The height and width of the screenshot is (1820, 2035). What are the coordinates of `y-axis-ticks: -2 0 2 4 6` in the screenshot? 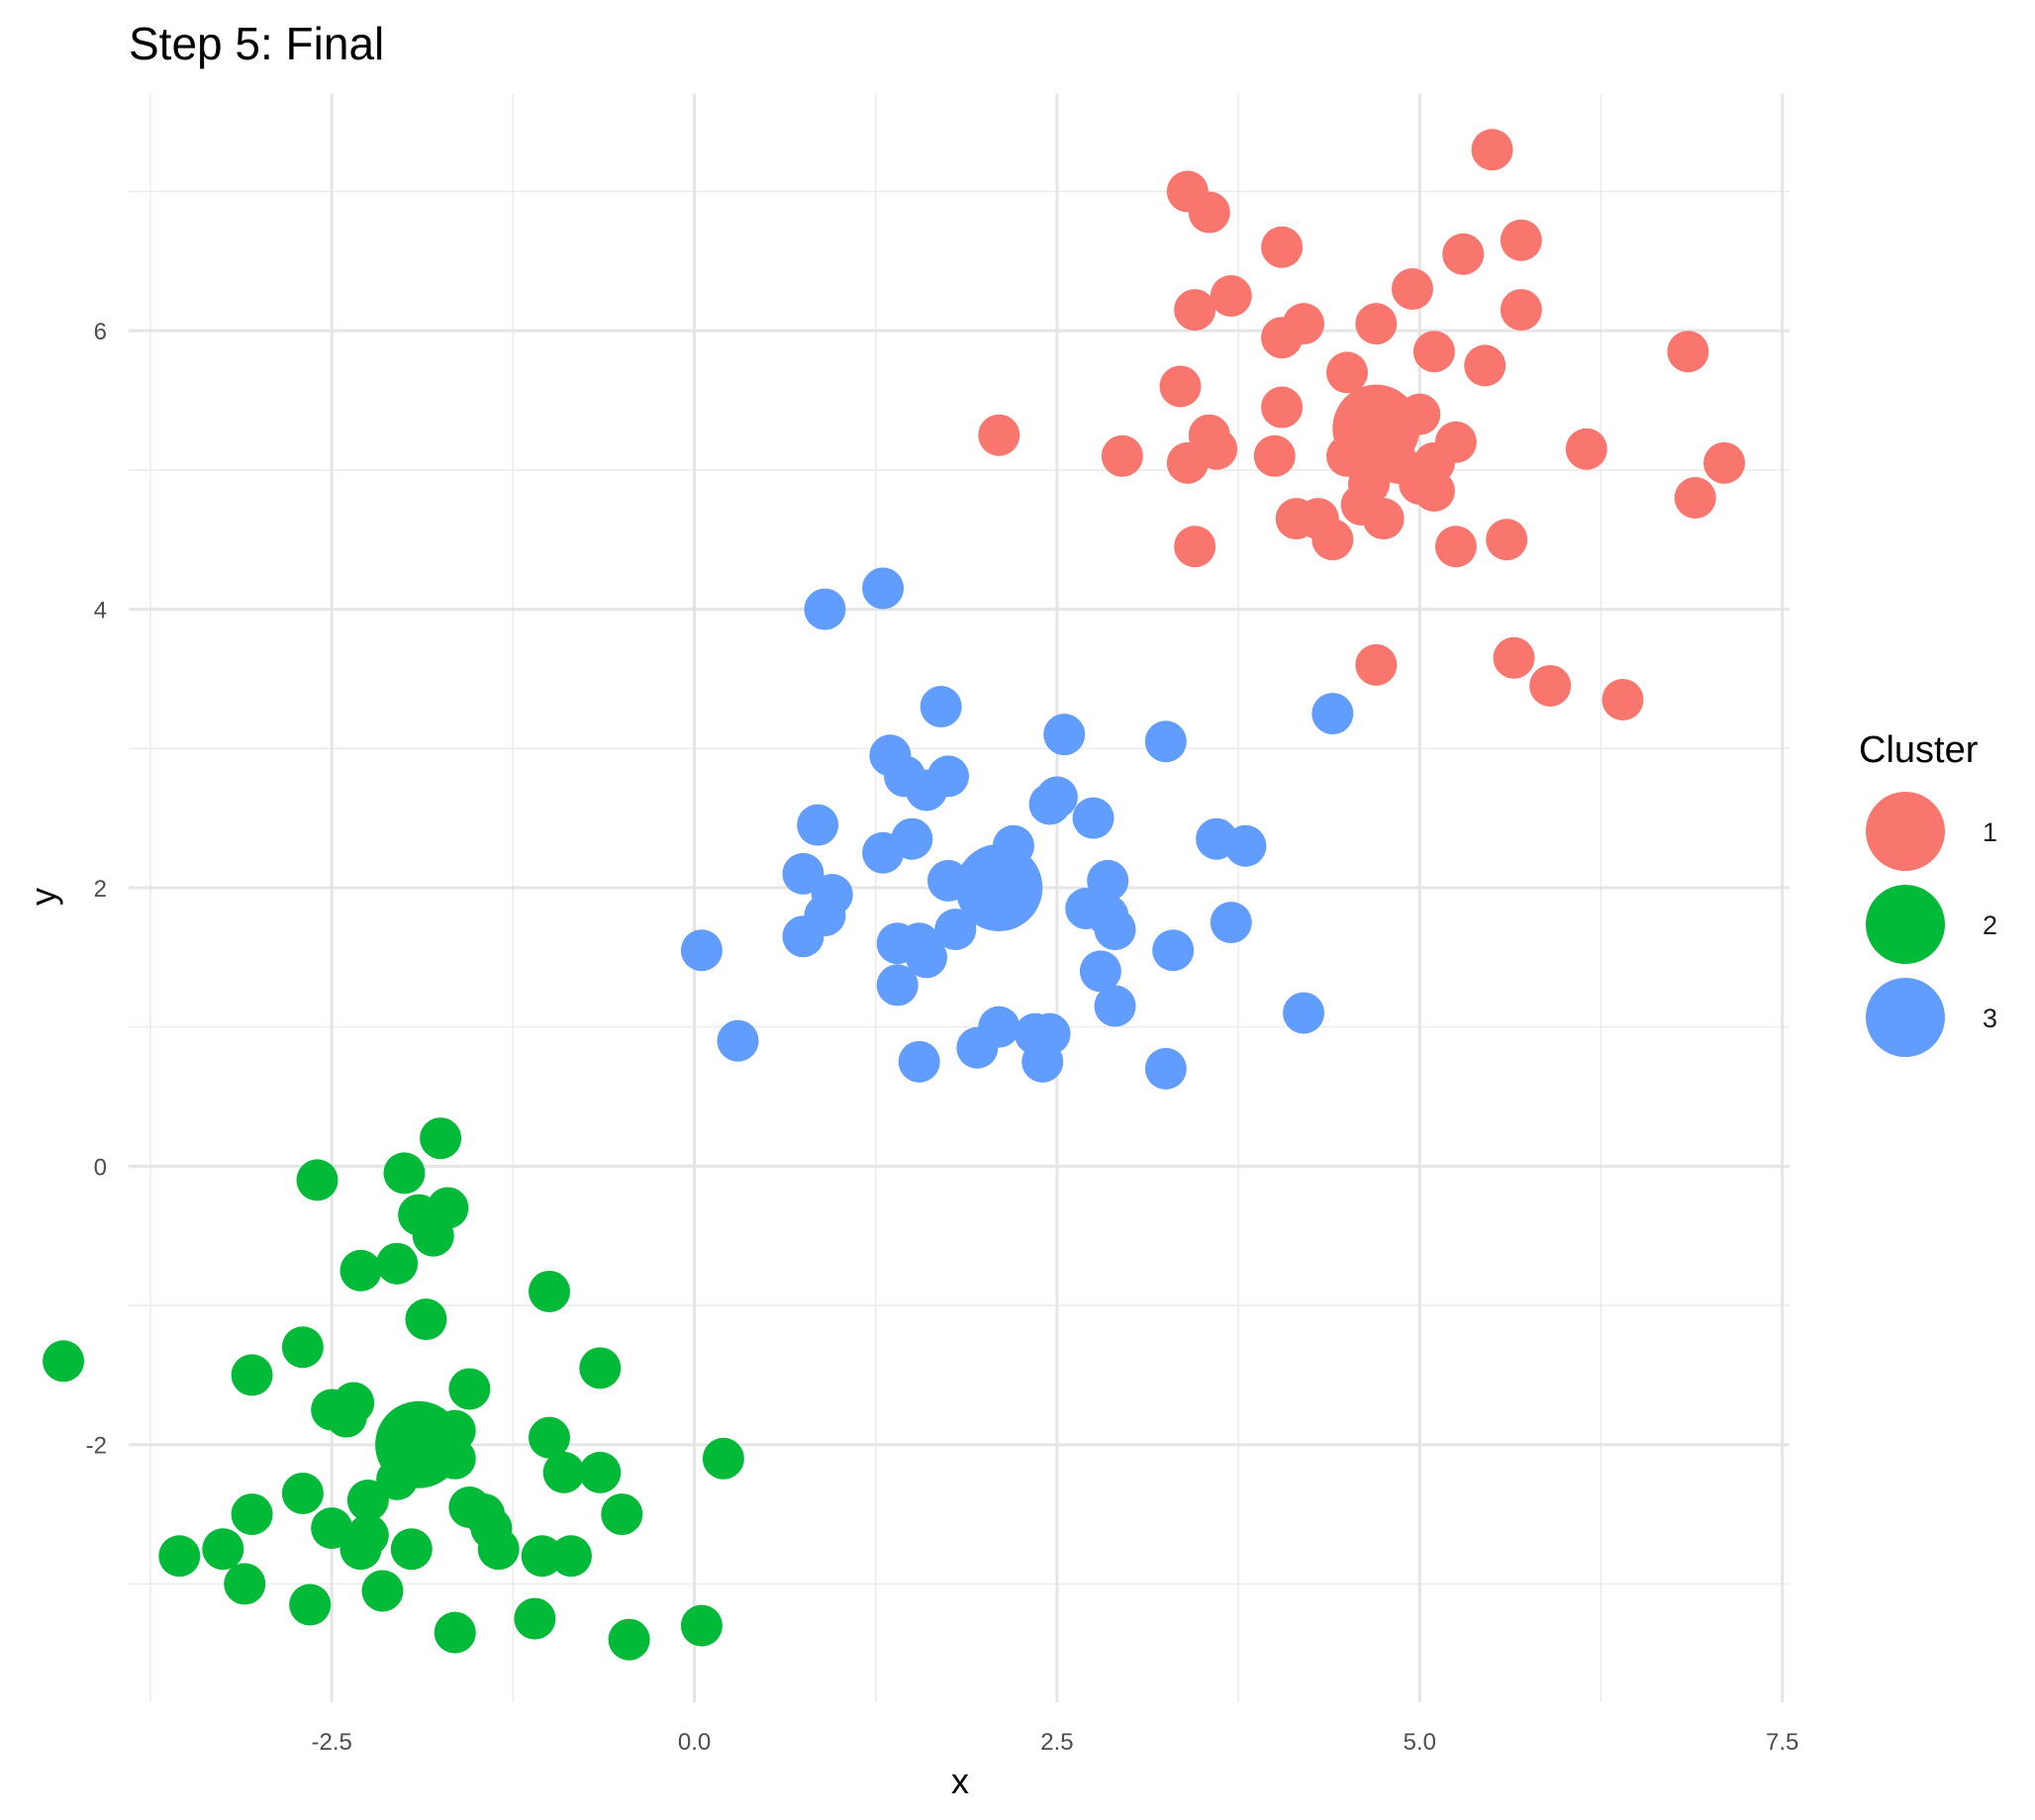 It's located at (96, 889).